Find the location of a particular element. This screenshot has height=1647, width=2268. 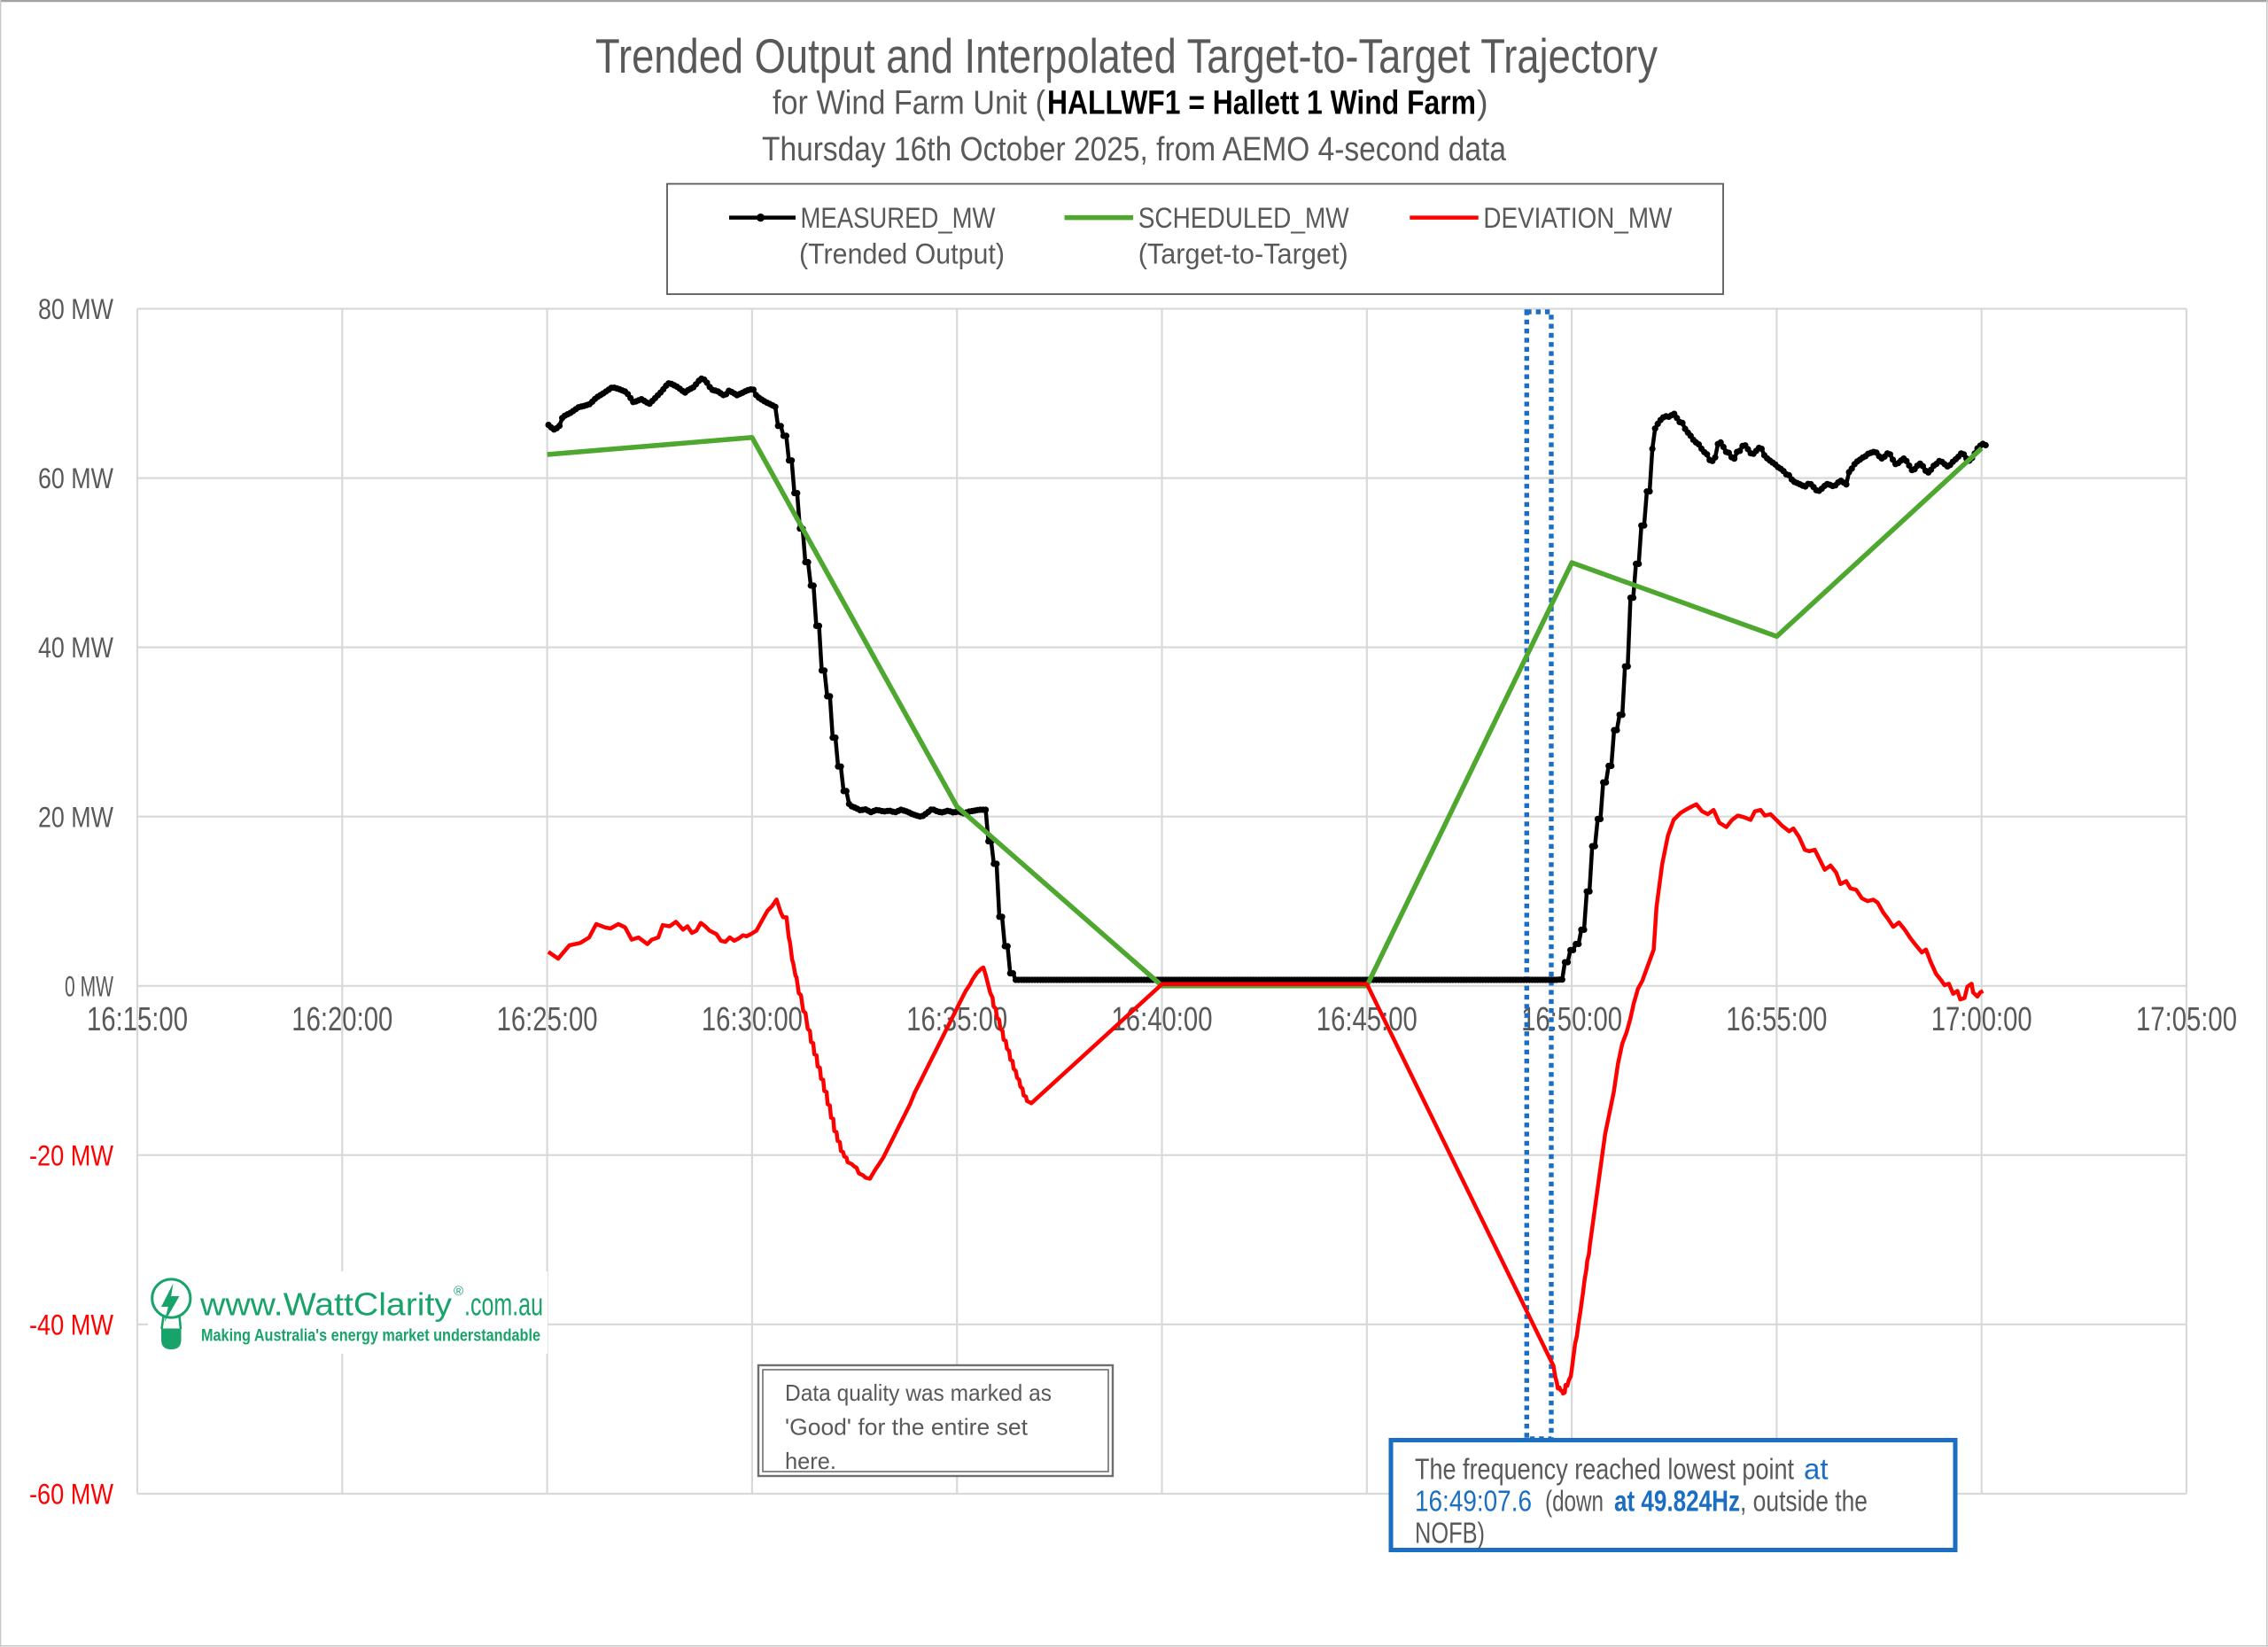

svg-text: at 49.824Hz is located at coordinates (1677, 1501).